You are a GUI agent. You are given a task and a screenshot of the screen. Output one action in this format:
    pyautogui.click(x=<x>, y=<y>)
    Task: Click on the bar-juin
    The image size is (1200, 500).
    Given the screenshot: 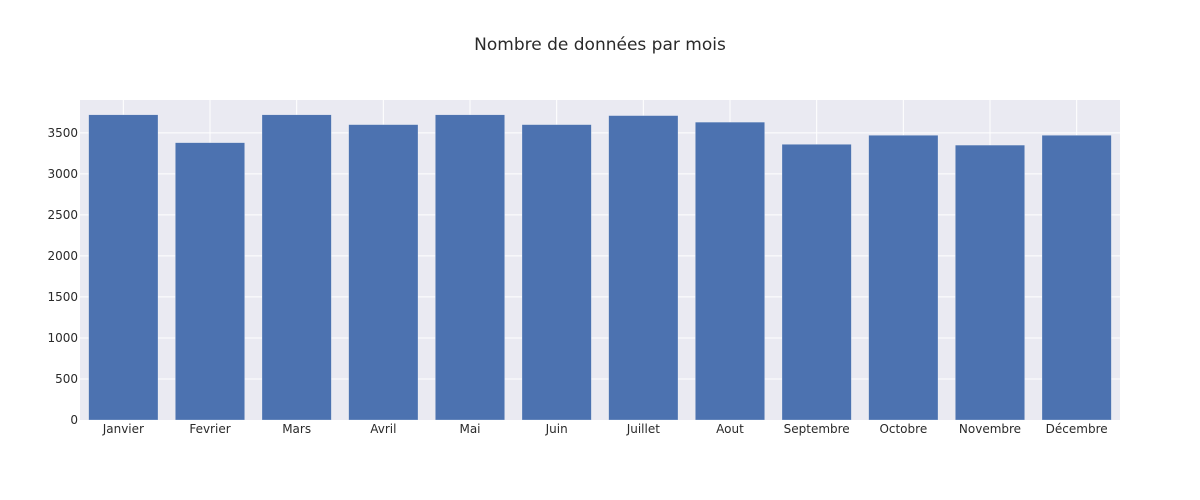 What is the action you would take?
    pyautogui.click(x=556, y=272)
    